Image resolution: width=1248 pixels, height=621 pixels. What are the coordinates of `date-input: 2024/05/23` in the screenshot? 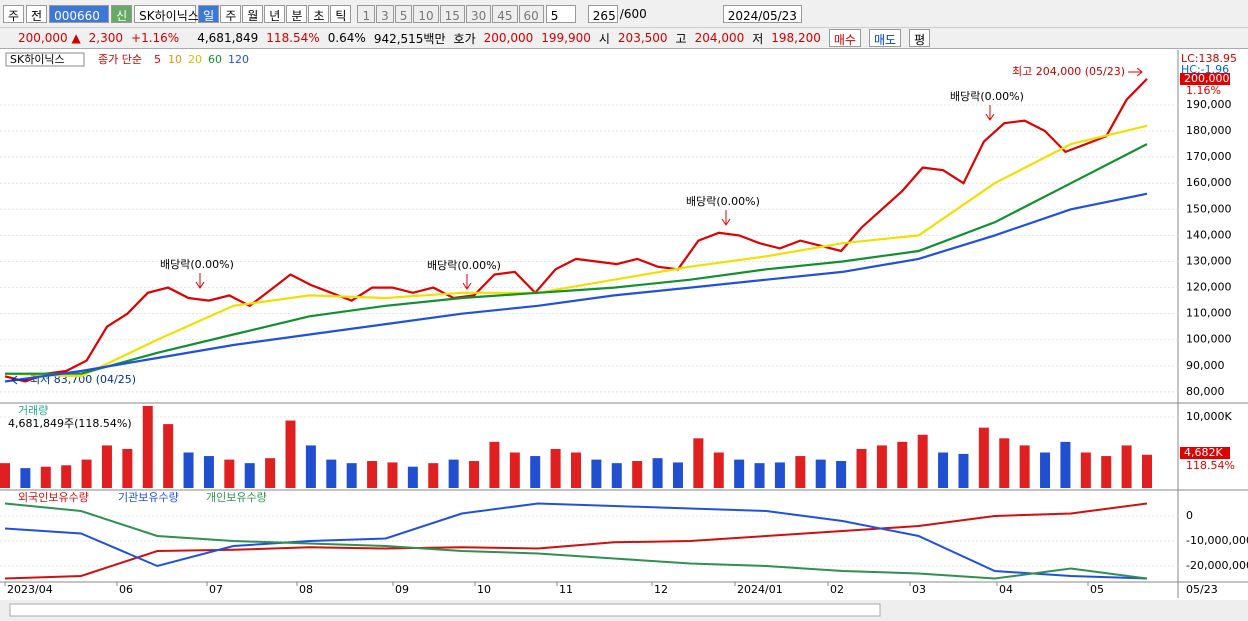 It's located at (762, 13).